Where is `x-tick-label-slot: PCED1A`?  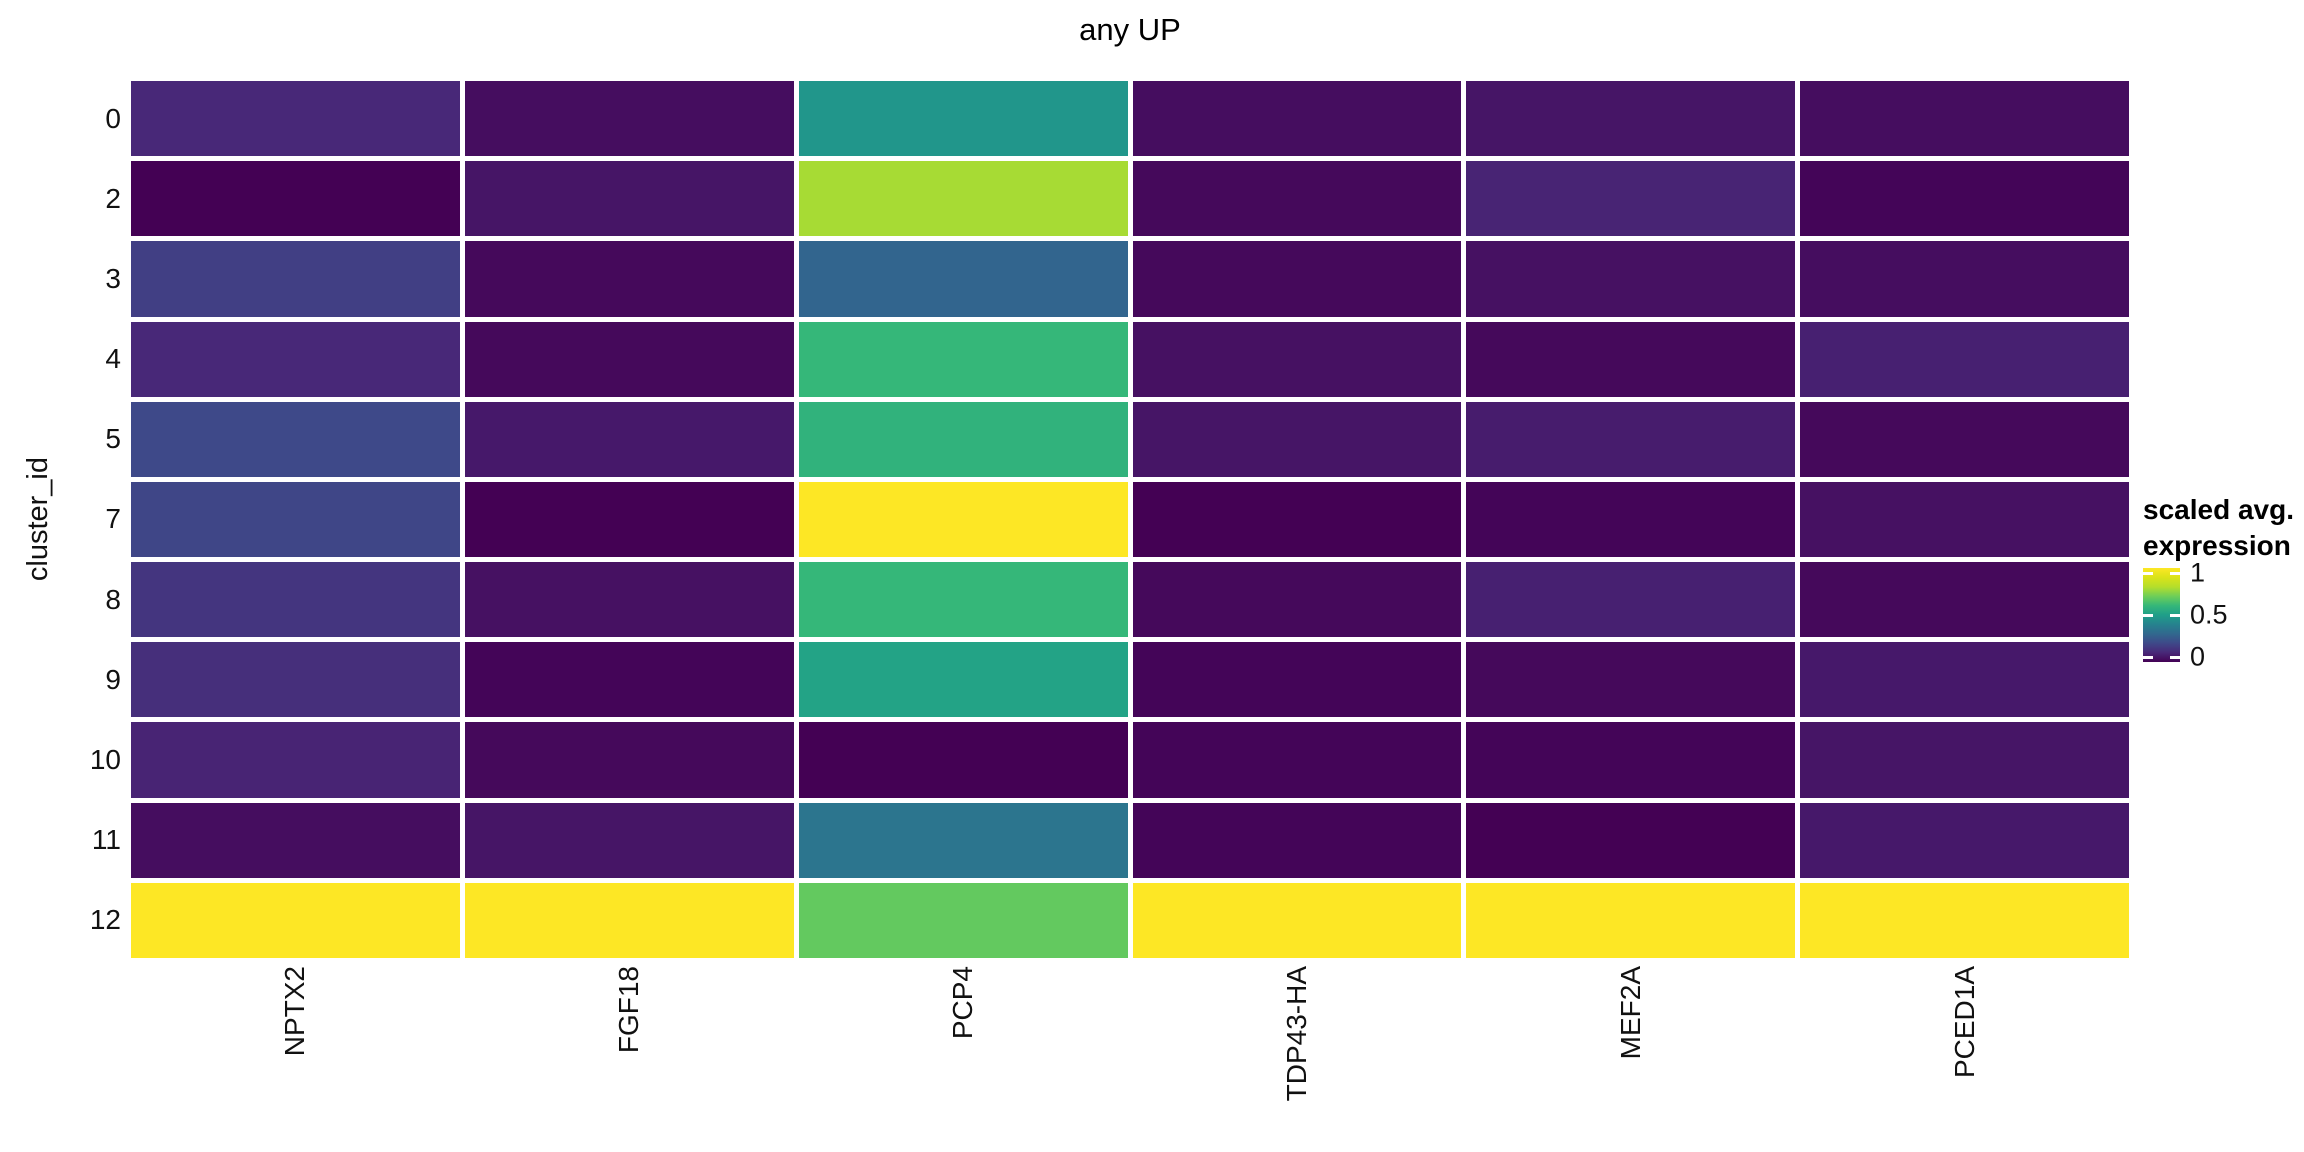 x-tick-label-slot: PCED1A is located at coordinates (1964, 1056).